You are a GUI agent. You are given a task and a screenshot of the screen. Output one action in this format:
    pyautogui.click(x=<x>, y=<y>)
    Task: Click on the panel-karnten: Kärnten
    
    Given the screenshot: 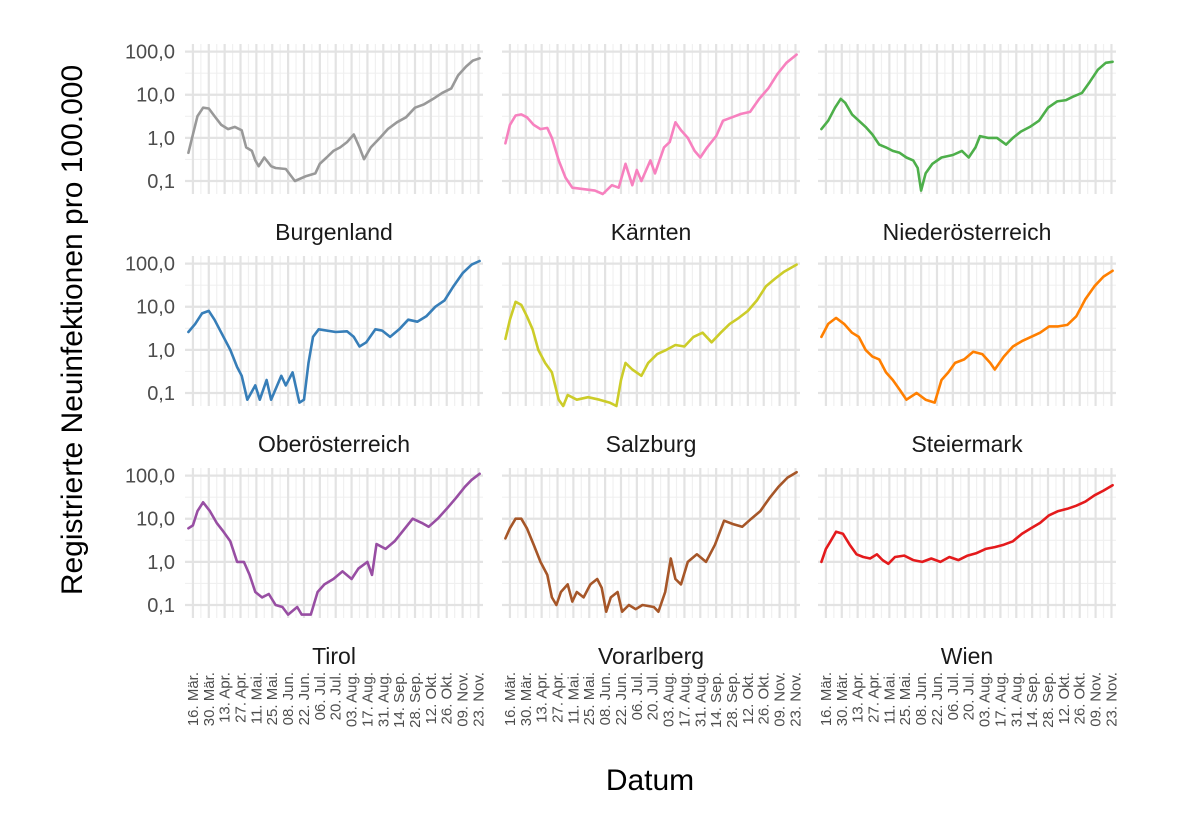 What is the action you would take?
    pyautogui.click(x=651, y=144)
    